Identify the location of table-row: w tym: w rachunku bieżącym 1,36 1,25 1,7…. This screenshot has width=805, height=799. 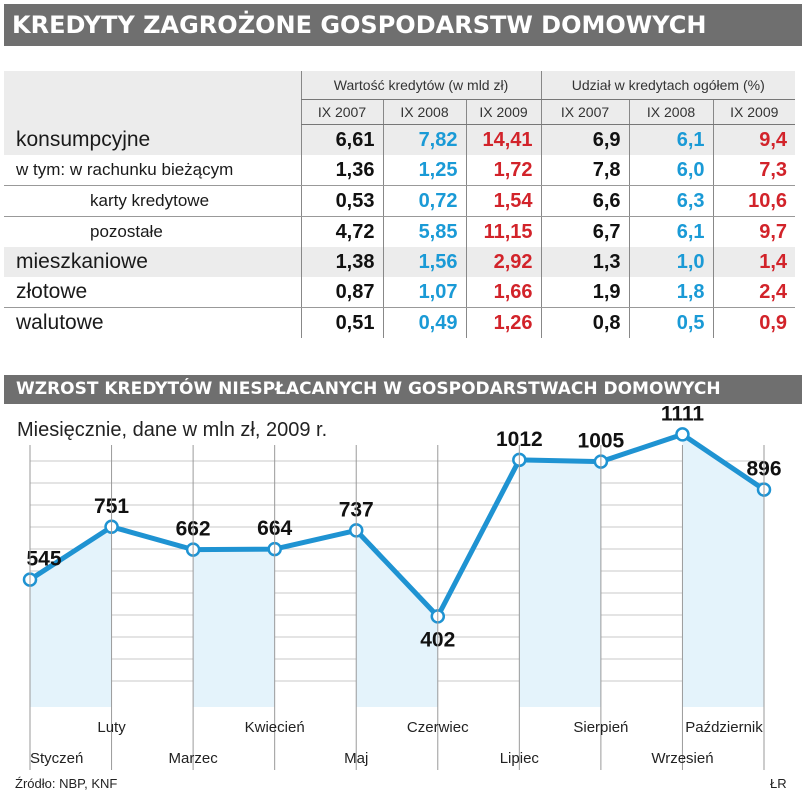
(400, 170).